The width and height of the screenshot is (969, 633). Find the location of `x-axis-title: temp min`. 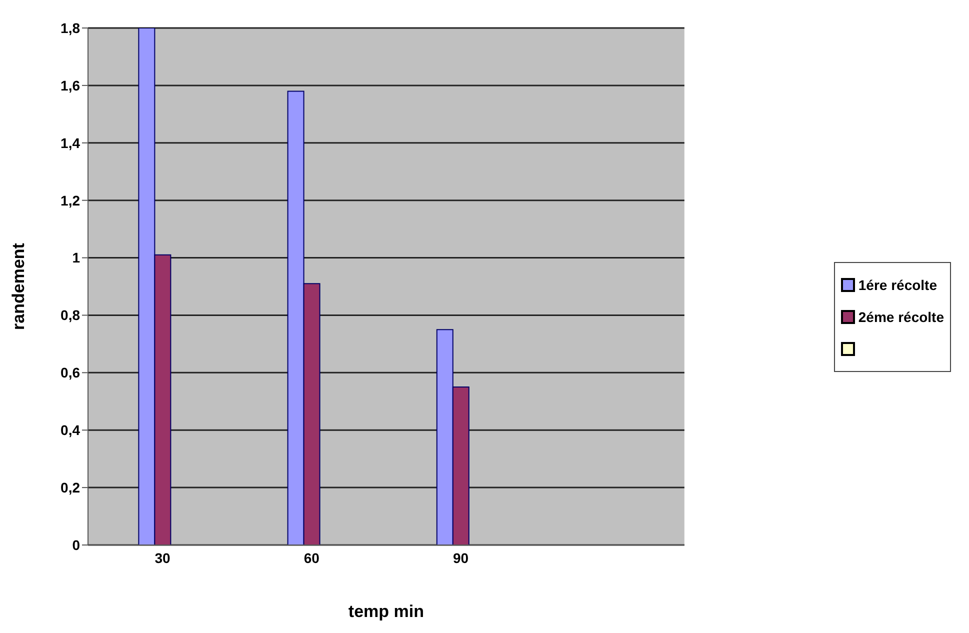

x-axis-title: temp min is located at coordinates (386, 612).